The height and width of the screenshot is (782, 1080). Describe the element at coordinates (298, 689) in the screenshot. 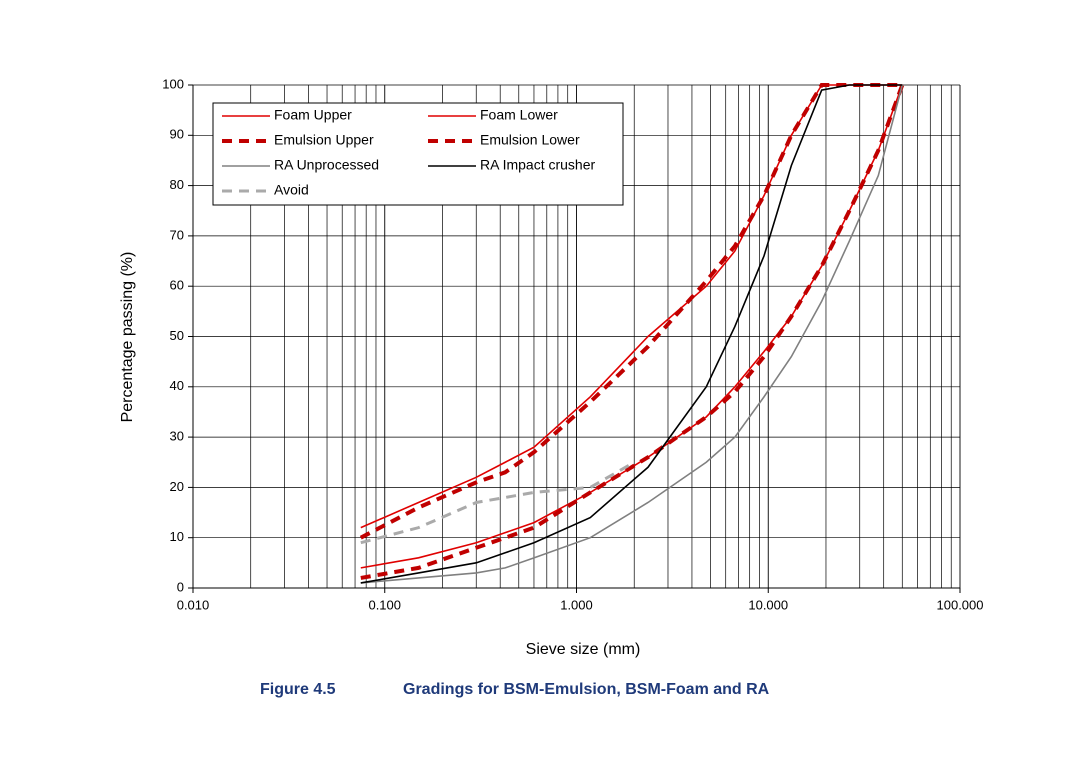

I see `caption-number: Figure 4.5` at that location.